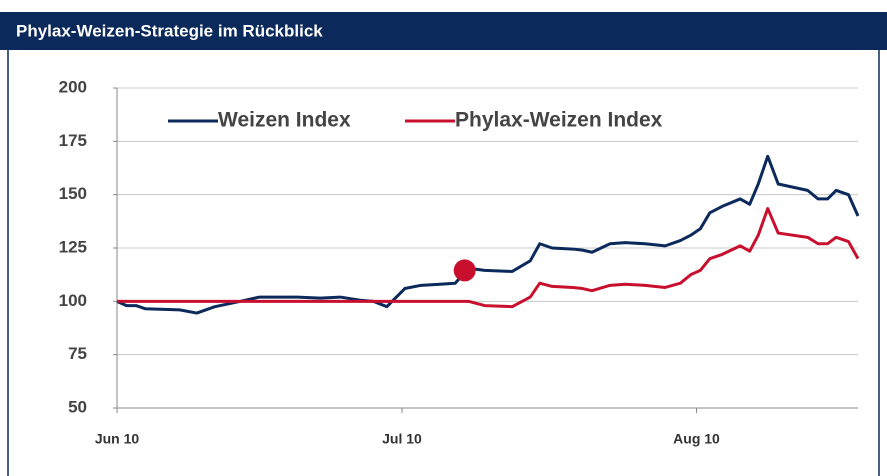 The width and height of the screenshot is (887, 476). What do you see at coordinates (284, 120) in the screenshot?
I see `legend-label: Weizen Index` at bounding box center [284, 120].